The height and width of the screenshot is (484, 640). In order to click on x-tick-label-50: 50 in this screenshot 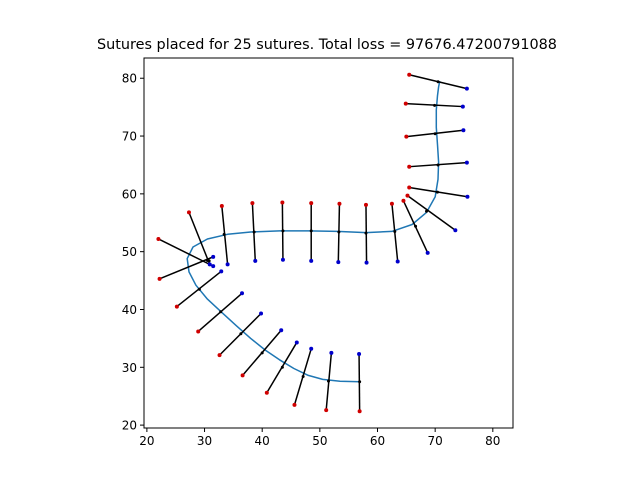, I will do `click(319, 441)`.